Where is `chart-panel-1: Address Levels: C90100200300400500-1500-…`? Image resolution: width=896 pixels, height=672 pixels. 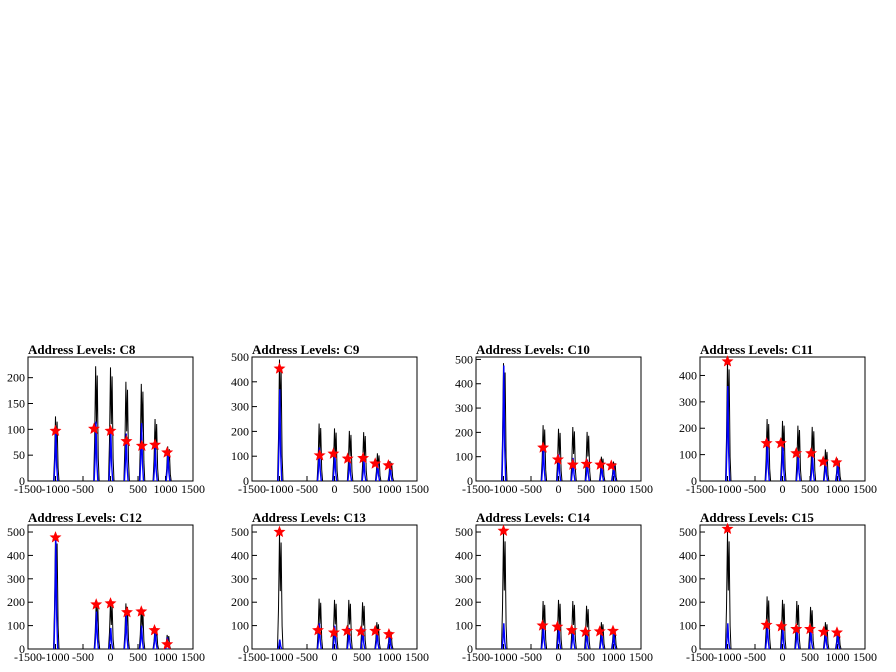 chart-panel-1: Address Levels: C90100200300400500-1500-… is located at coordinates (330, 419).